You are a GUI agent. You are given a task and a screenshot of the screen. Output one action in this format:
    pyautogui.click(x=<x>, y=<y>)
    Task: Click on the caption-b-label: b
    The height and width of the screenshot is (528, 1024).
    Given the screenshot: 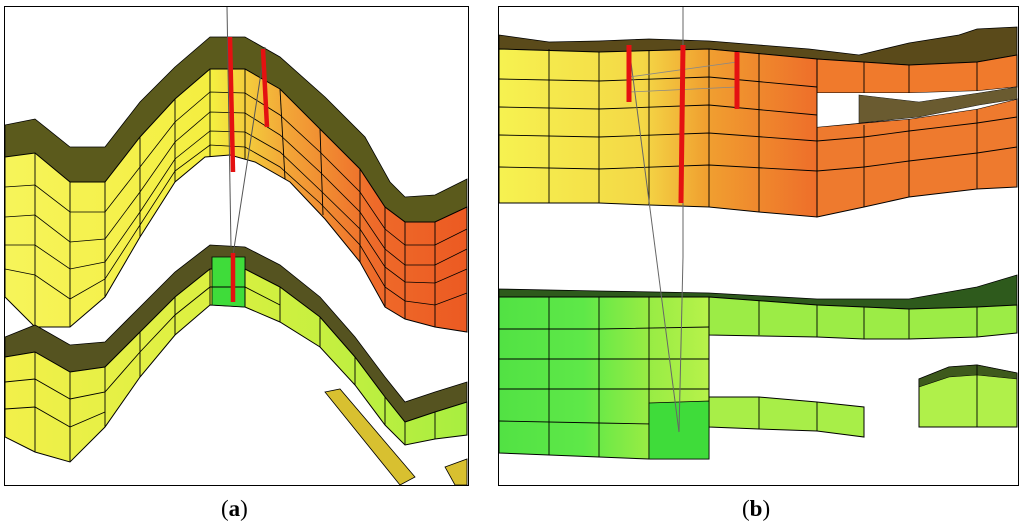 What is the action you would take?
    pyautogui.click(x=756, y=508)
    